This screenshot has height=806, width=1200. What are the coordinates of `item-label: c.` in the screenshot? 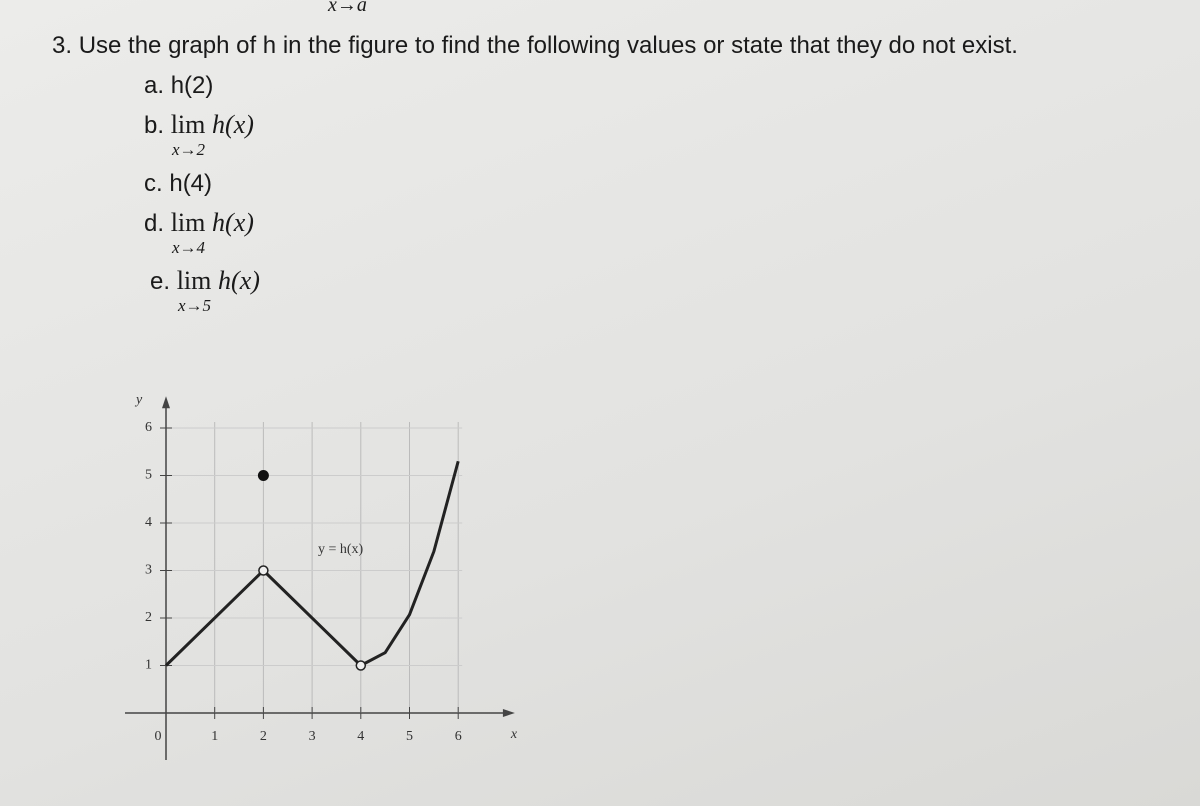 It's located at (153, 183).